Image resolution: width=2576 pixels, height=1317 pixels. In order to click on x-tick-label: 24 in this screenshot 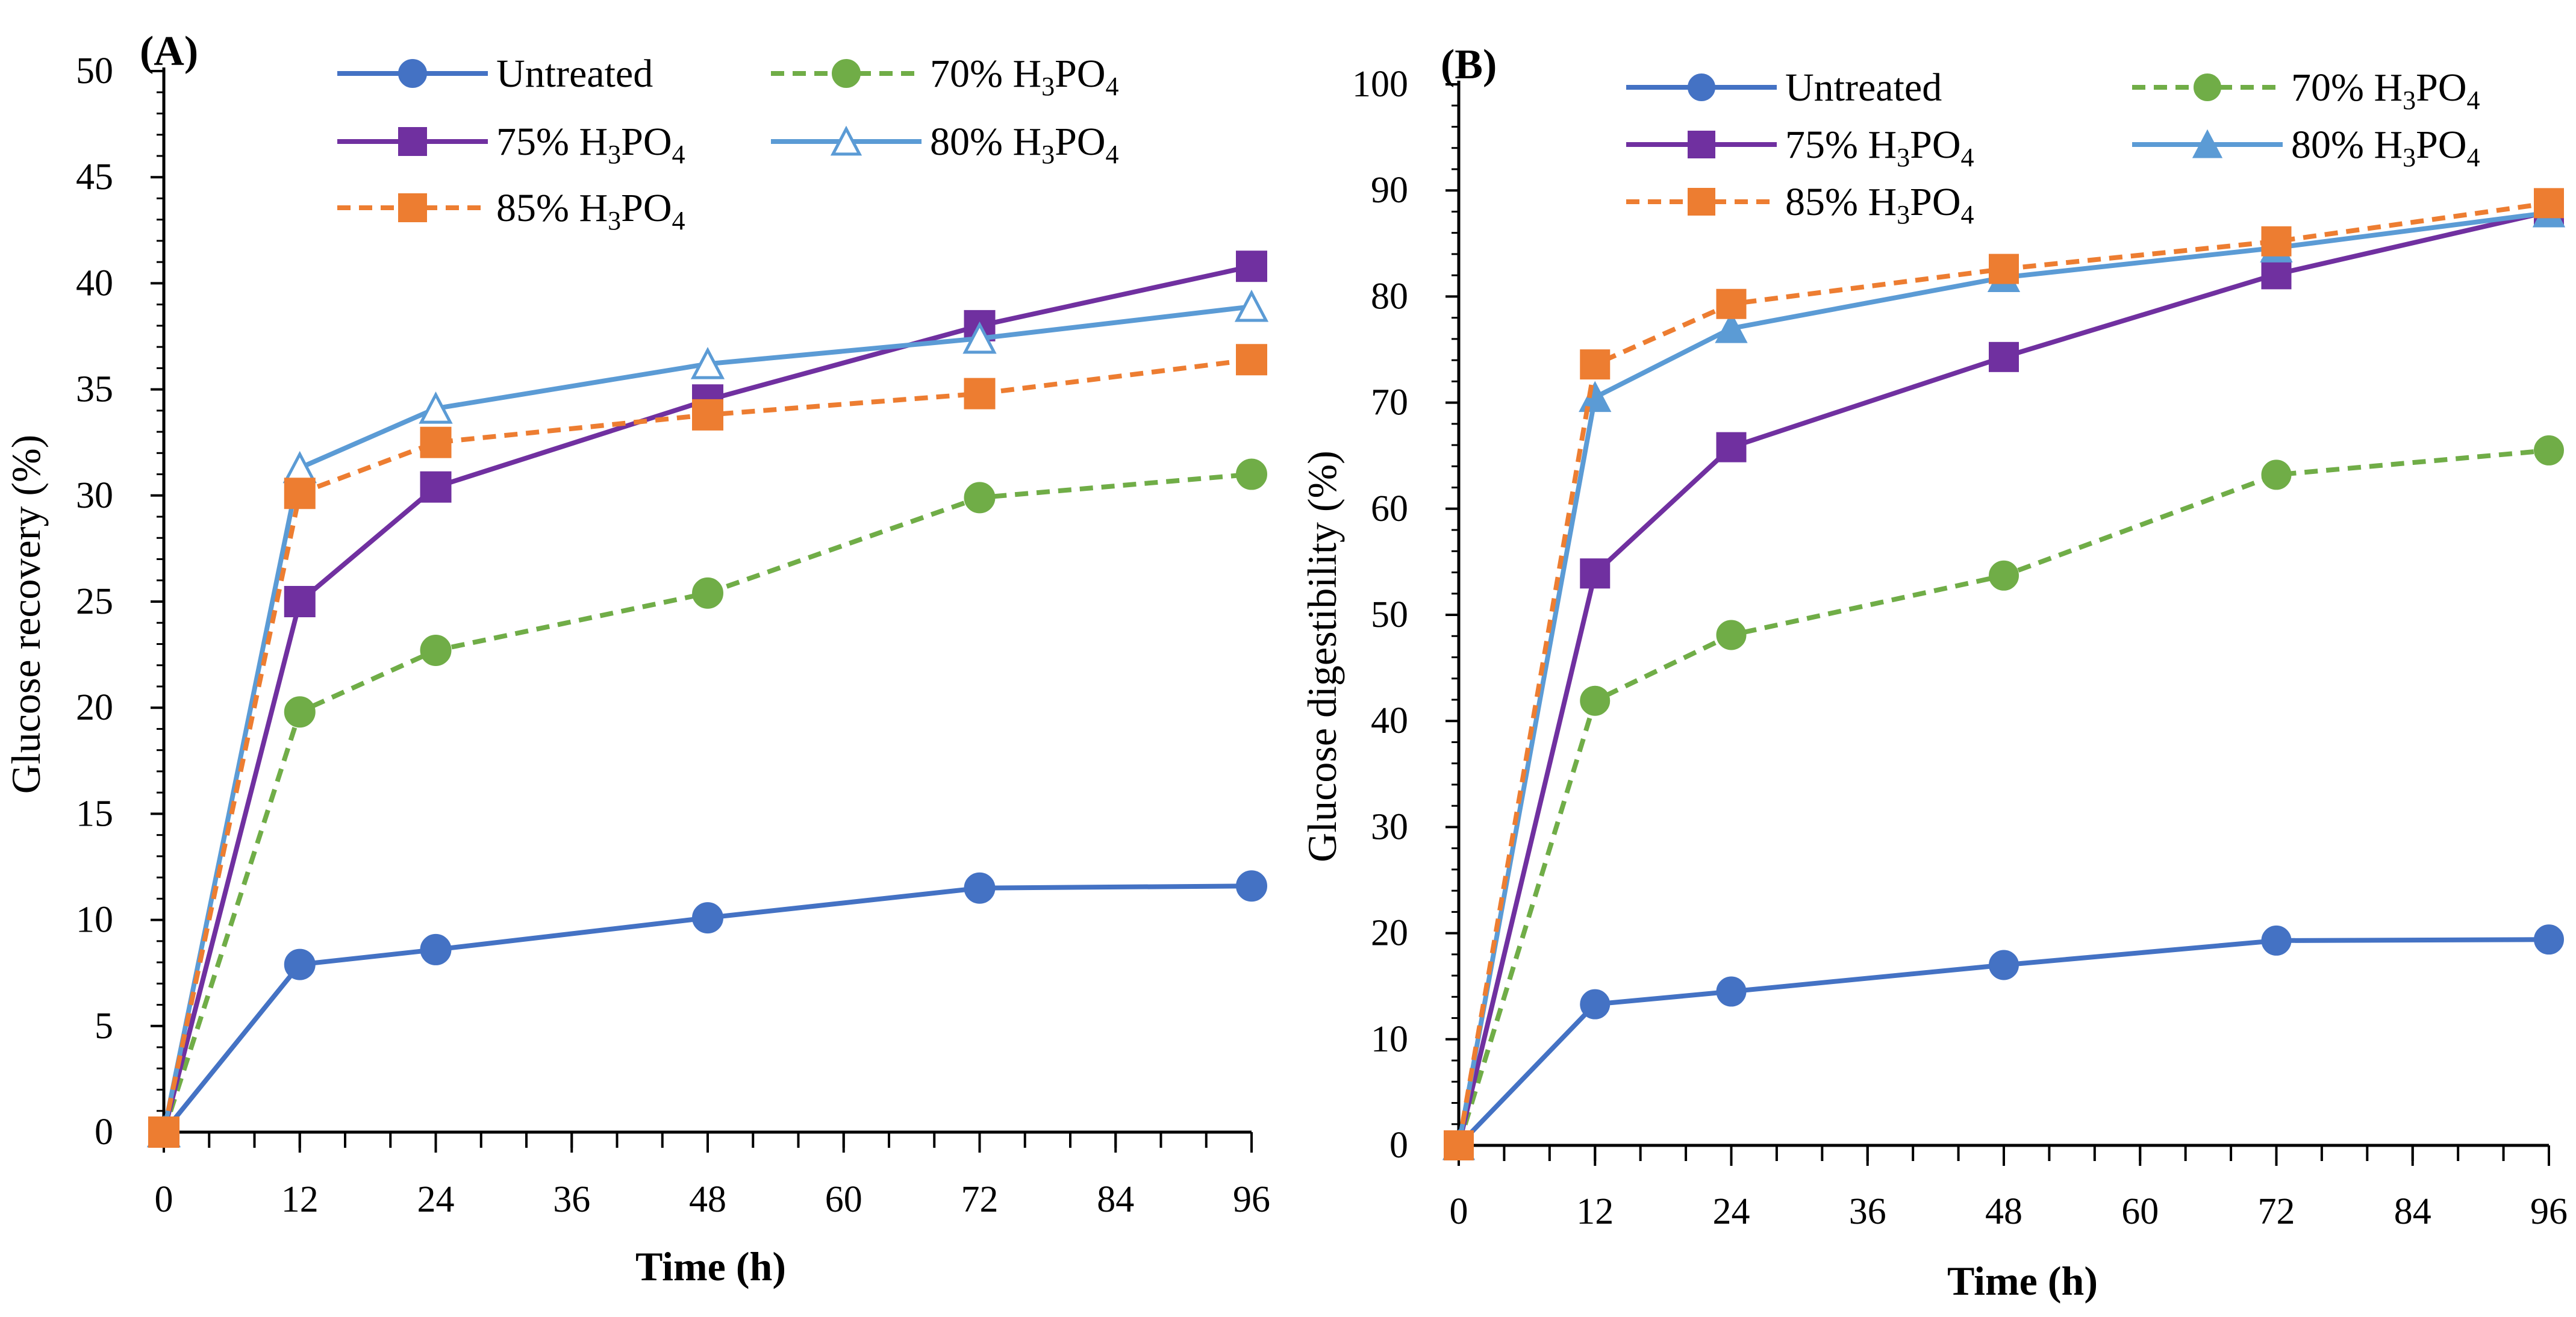, I will do `click(436, 1199)`.